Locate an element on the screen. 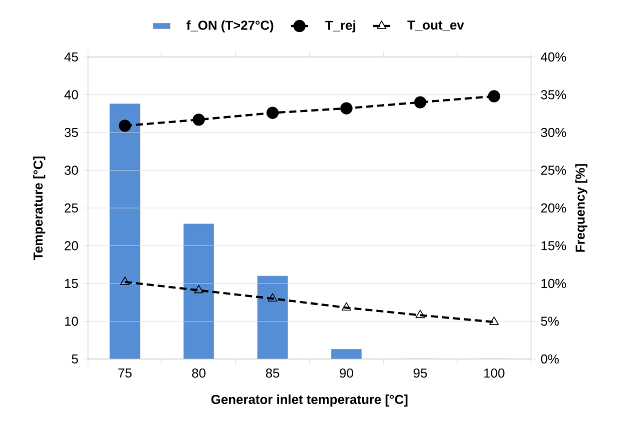  x-tick-label: 75 is located at coordinates (125, 373).